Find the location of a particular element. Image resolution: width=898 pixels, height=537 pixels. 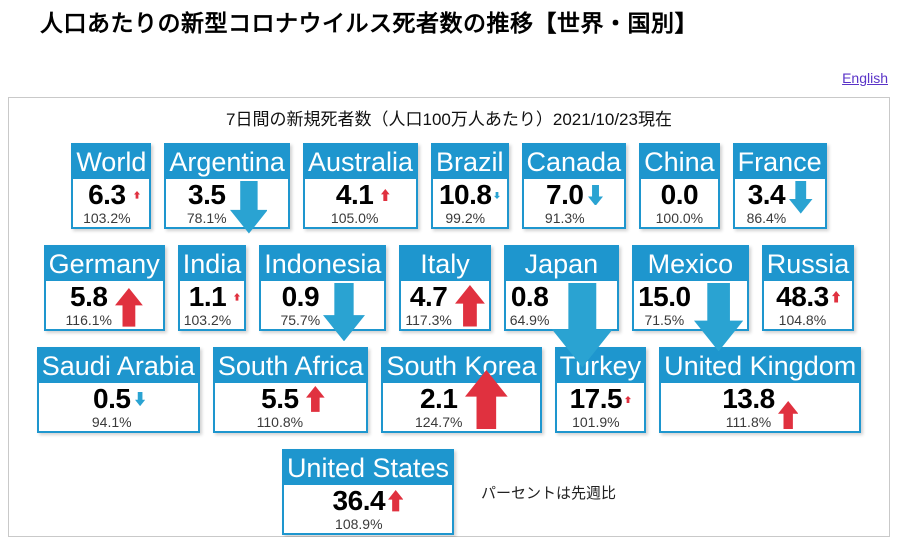

country-card-china: China 0.0 100.0% is located at coordinates (679, 186).